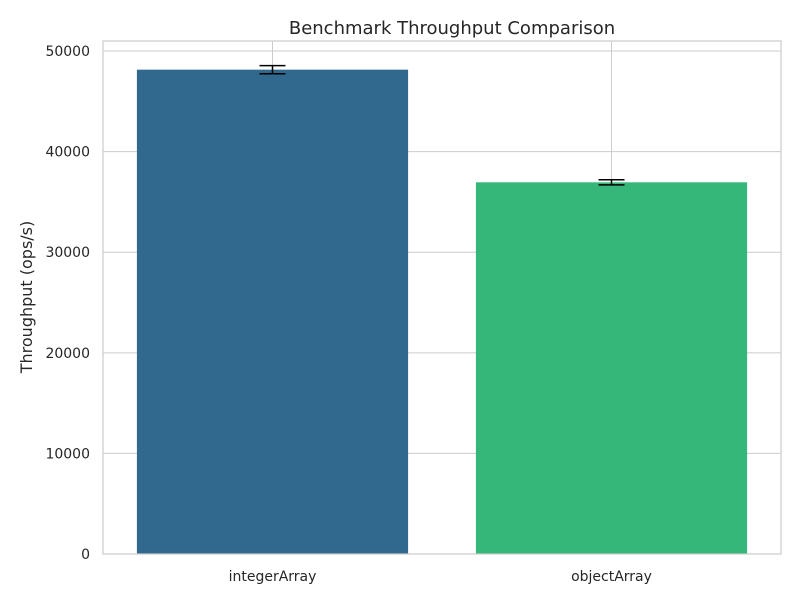 The image size is (800, 600). Describe the element at coordinates (67, 454) in the screenshot. I see `y-tick-label: 10000` at that location.